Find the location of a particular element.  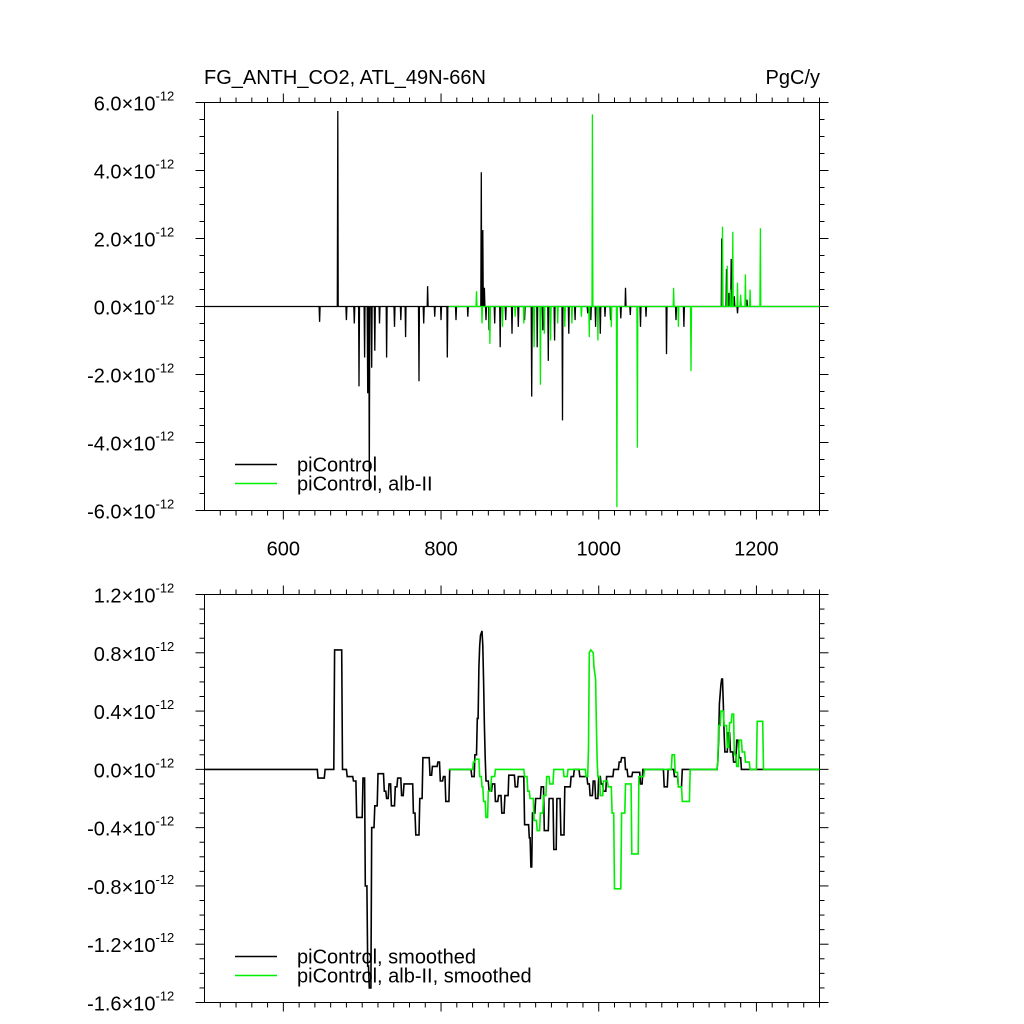

series-line-picontrol-alb-ii is located at coordinates (634, 311).